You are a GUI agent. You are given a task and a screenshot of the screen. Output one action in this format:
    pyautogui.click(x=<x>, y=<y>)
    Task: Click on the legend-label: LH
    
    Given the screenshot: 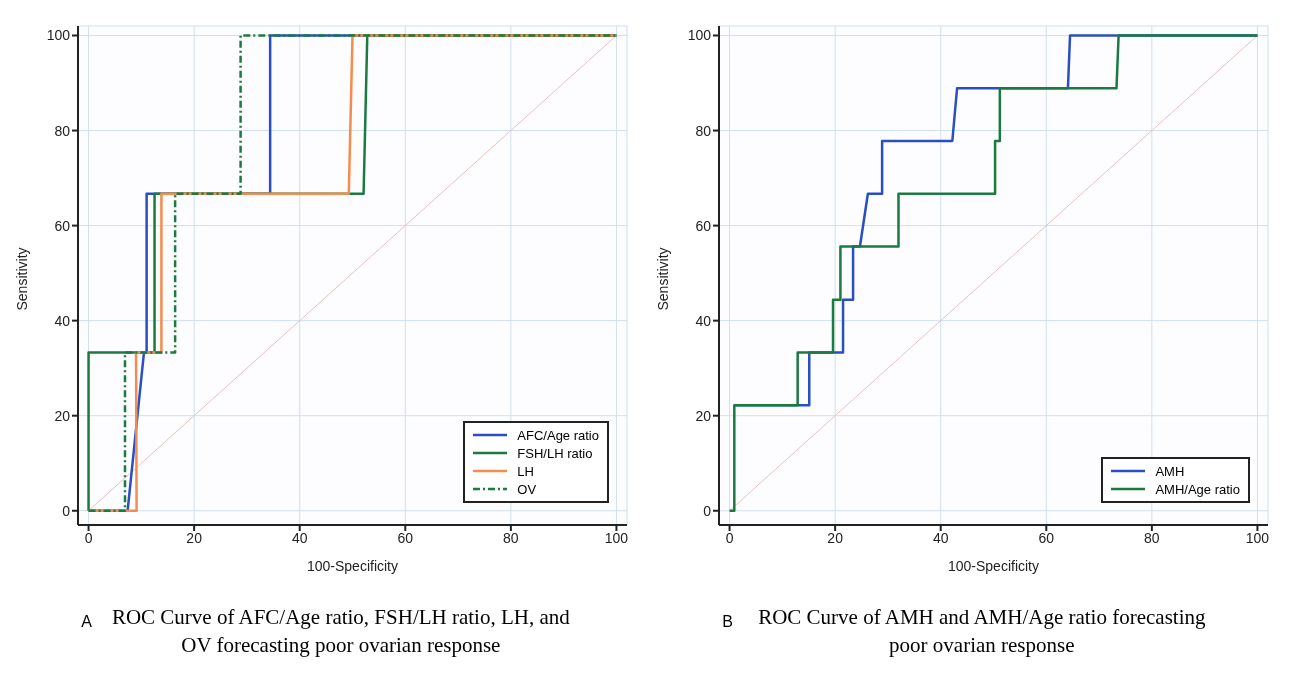 What is the action you would take?
    pyautogui.click(x=525, y=471)
    